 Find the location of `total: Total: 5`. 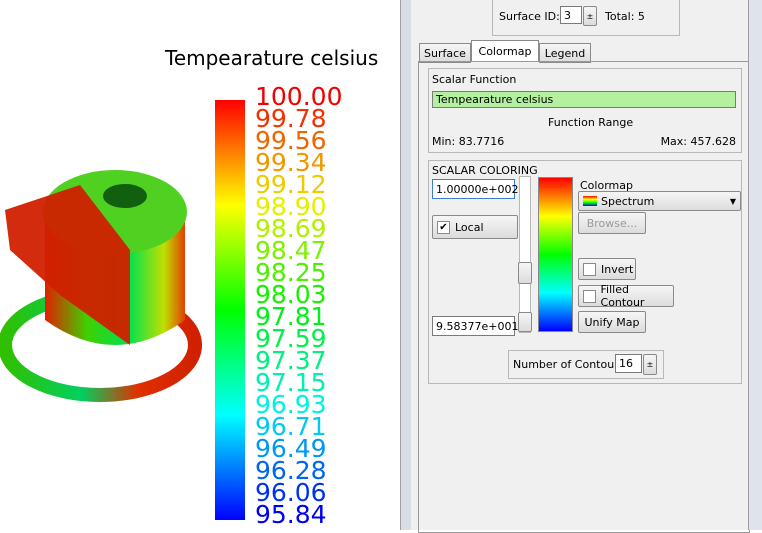

total: Total: 5 is located at coordinates (625, 16).